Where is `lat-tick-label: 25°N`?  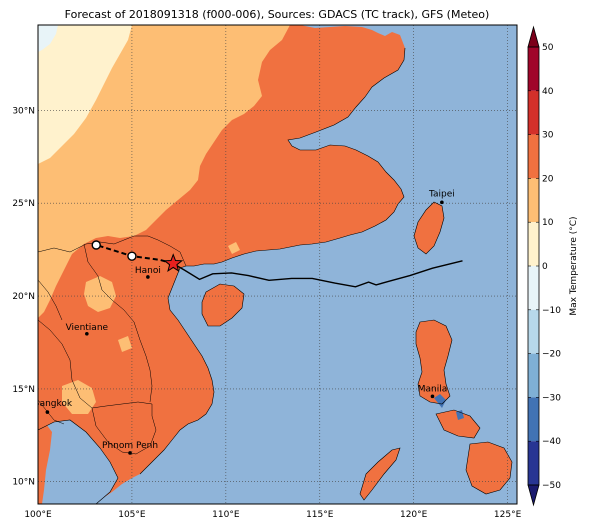 lat-tick-label: 25°N is located at coordinates (23, 204).